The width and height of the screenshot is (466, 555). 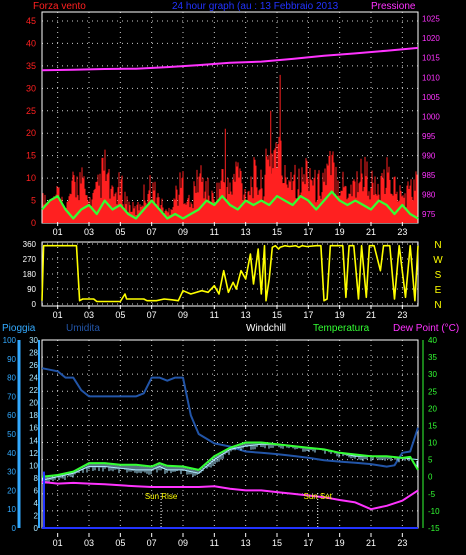 I want to click on wind-panel-xtick-label: 15, so click(x=277, y=232).